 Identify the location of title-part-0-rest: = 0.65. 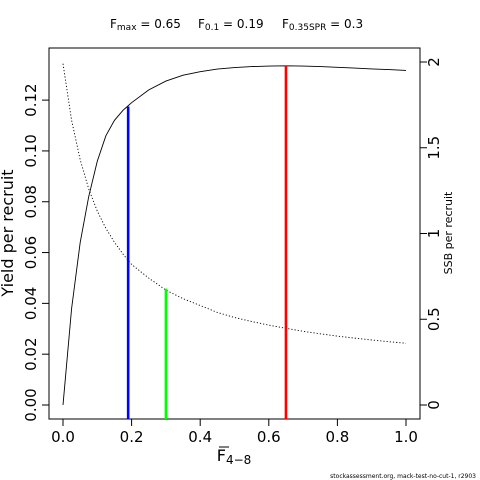
(159, 24).